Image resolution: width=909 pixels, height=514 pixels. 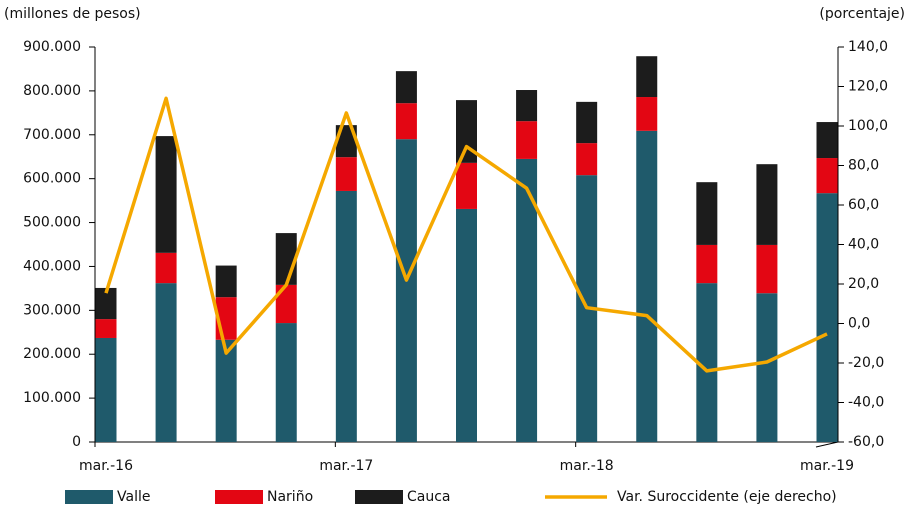 I want to click on x-tick, so click(x=827, y=444).